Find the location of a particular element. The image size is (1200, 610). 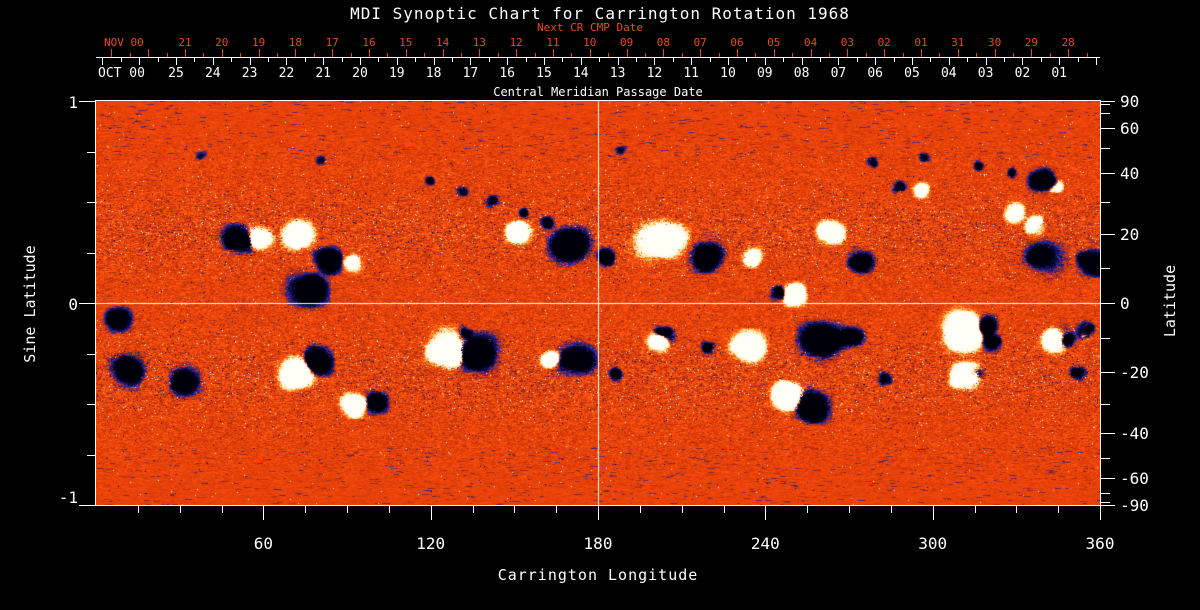

longitude-tick-label: 60 is located at coordinates (263, 543).